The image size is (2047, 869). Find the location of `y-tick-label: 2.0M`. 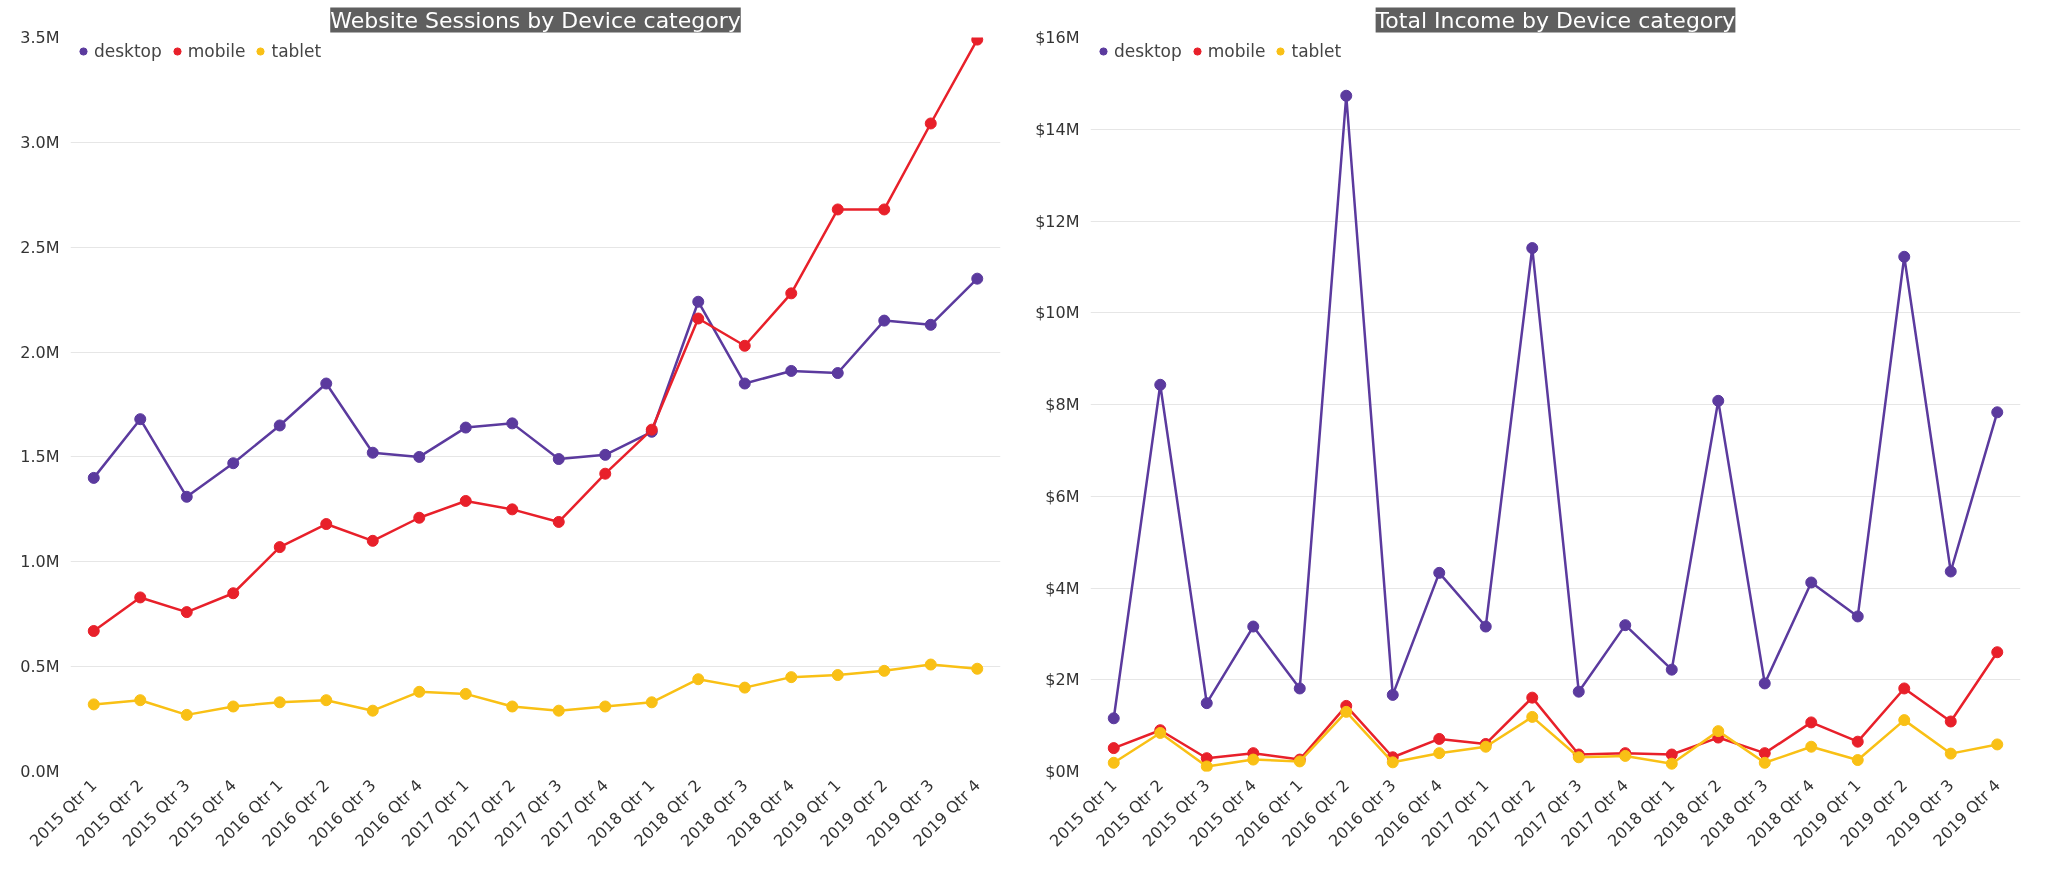

y-tick-label: 2.0M is located at coordinates (40, 352).